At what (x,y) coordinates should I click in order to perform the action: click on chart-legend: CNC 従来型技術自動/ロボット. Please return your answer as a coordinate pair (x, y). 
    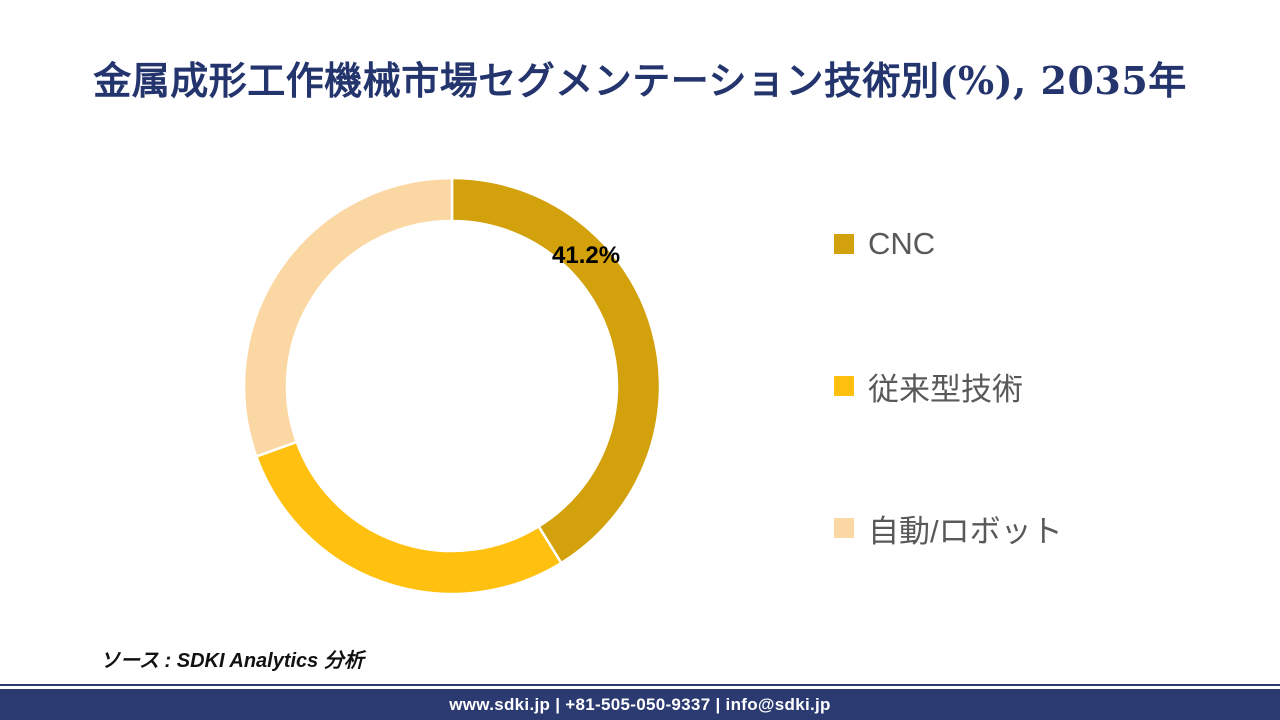
    Looking at the image, I should click on (948, 386).